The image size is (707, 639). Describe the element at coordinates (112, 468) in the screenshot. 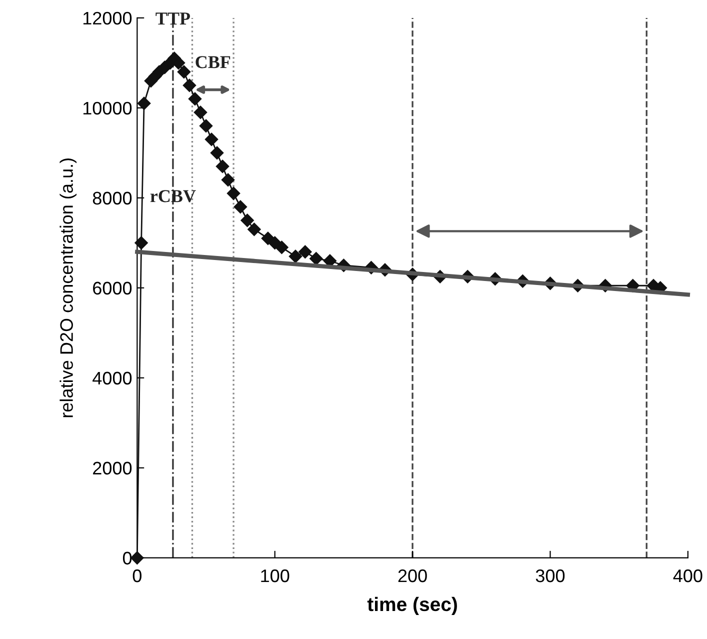

I see `y-tick-label: 2000` at that location.